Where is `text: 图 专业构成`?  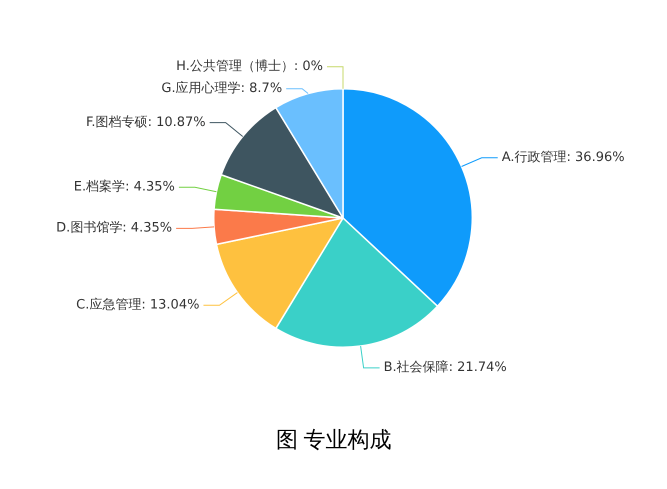 text: 图 专业构成 is located at coordinates (333, 440).